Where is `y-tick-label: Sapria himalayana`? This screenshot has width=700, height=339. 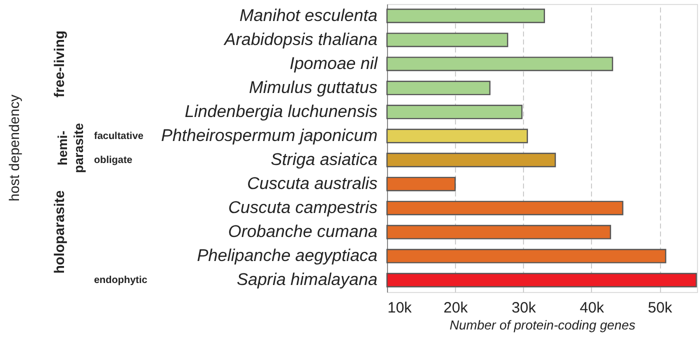 y-tick-label: Sapria himalayana is located at coordinates (307, 280).